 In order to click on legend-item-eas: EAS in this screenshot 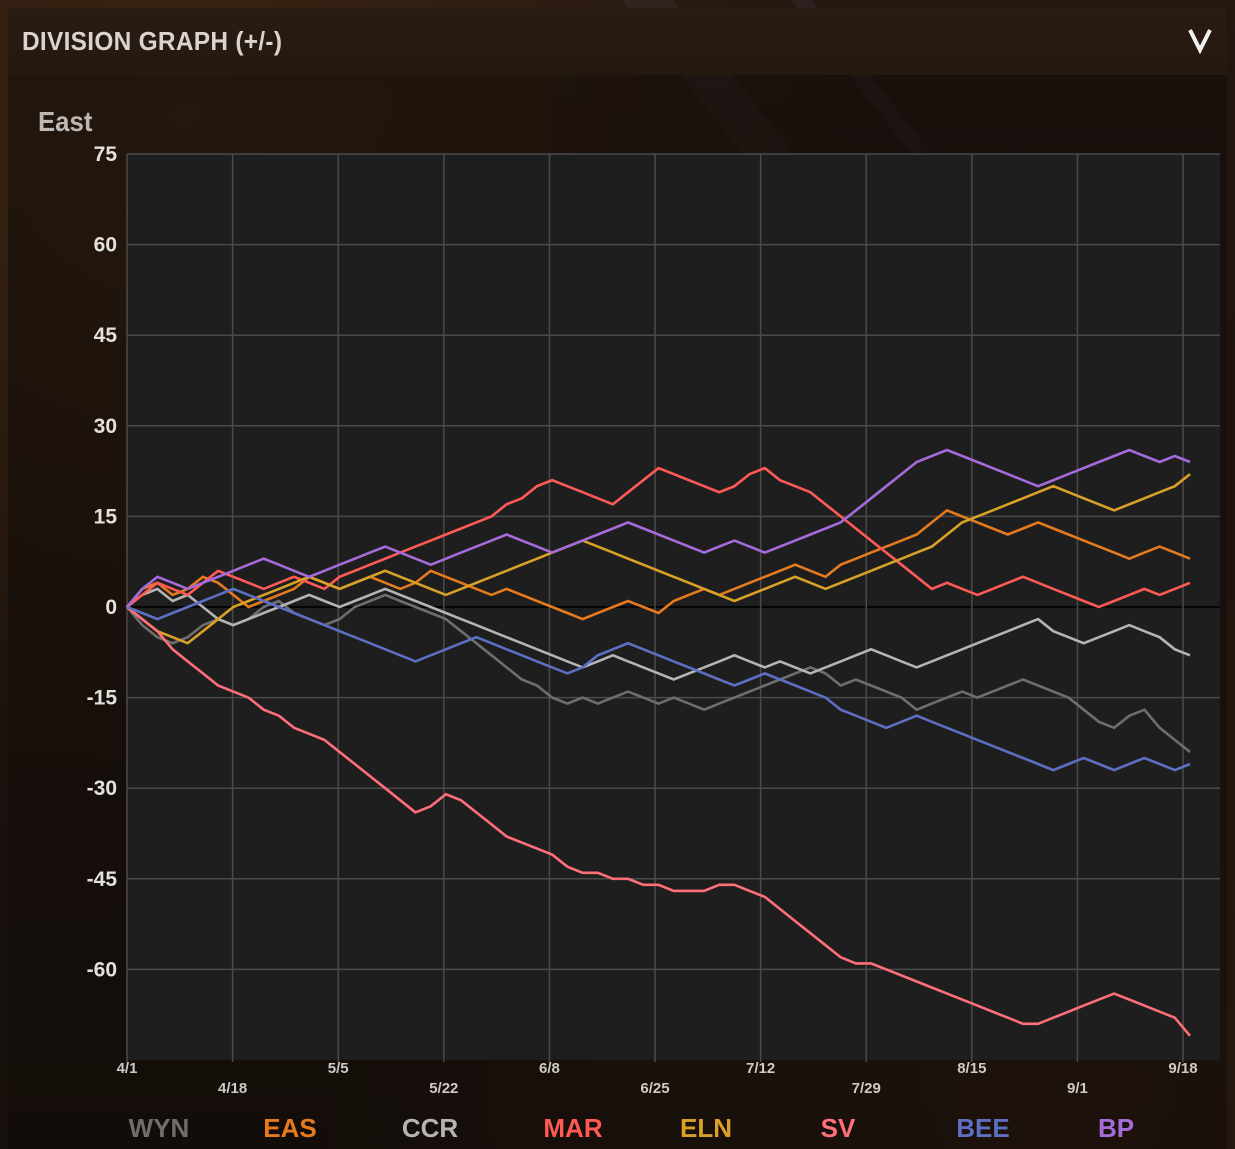, I will do `click(289, 1128)`.